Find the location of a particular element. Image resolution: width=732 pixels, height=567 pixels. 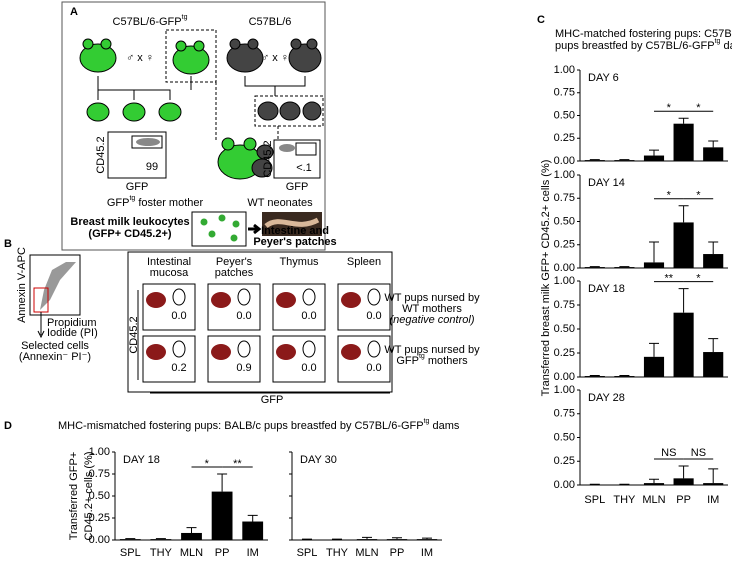

foster-label-main: GFP is located at coordinates (118, 203).